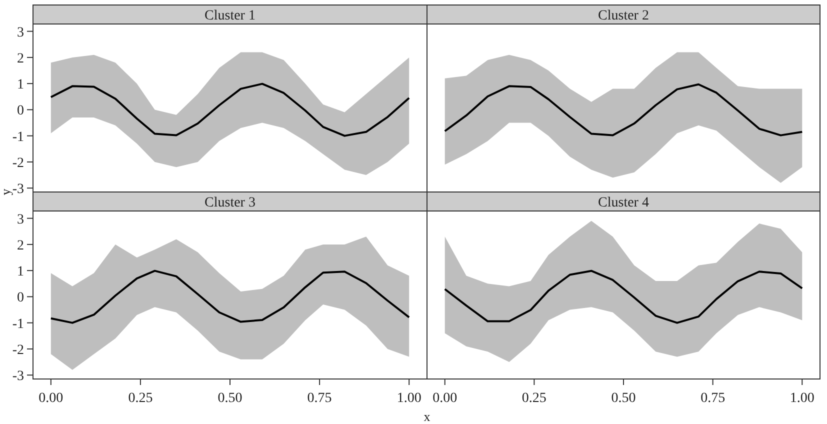  Describe the element at coordinates (230, 16) in the screenshot. I see `chart-title: Cluster 1` at that location.